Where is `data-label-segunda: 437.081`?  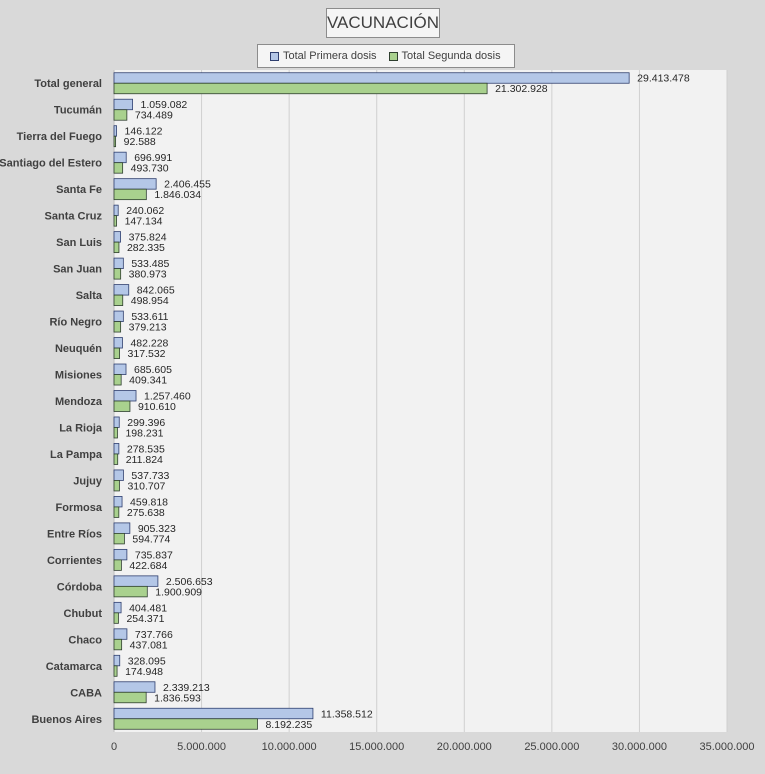
data-label-segunda: 437.081 is located at coordinates (149, 645).